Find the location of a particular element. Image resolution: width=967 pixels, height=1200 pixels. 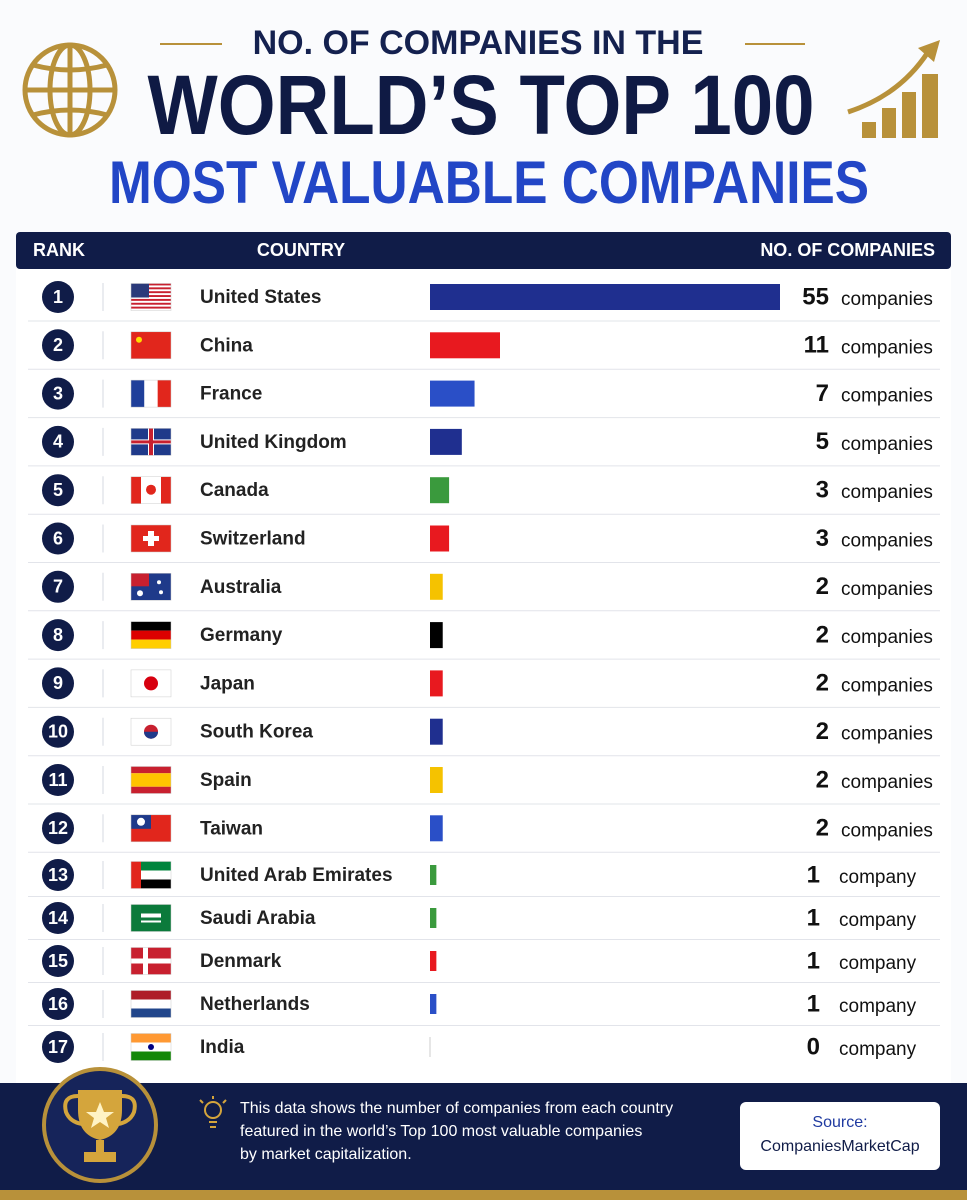

rank: 3 is located at coordinates (58, 393).